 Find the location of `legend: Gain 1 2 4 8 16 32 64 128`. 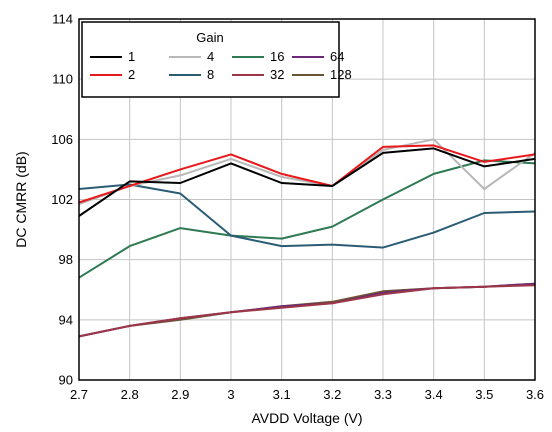

legend: Gain 1 2 4 8 16 32 64 128 is located at coordinates (216, 59).